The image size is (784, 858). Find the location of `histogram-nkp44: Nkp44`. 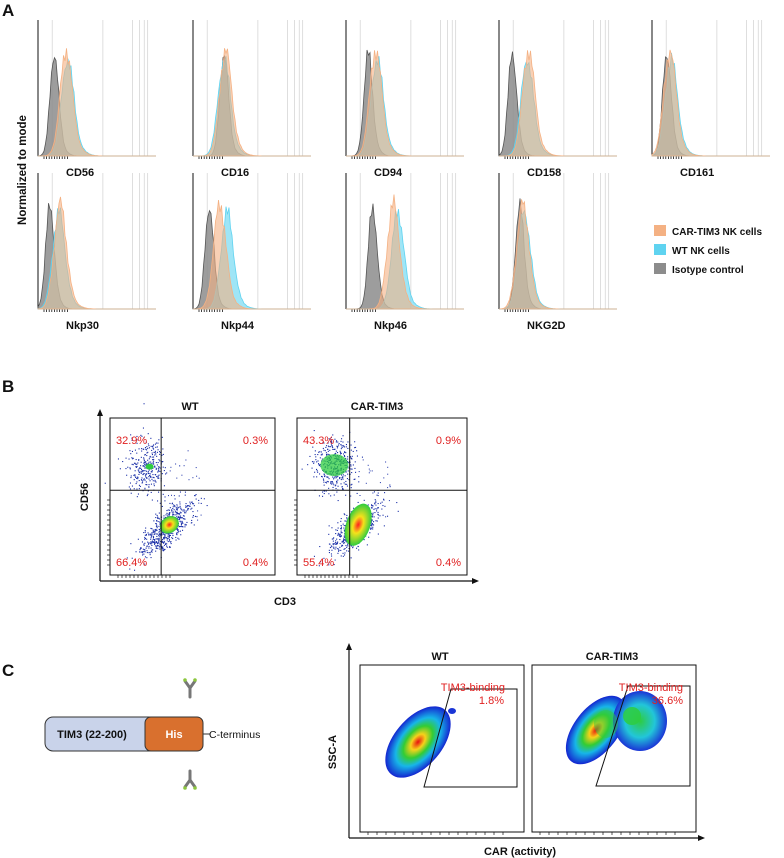

histogram-nkp44: Nkp44 is located at coordinates (251, 252).